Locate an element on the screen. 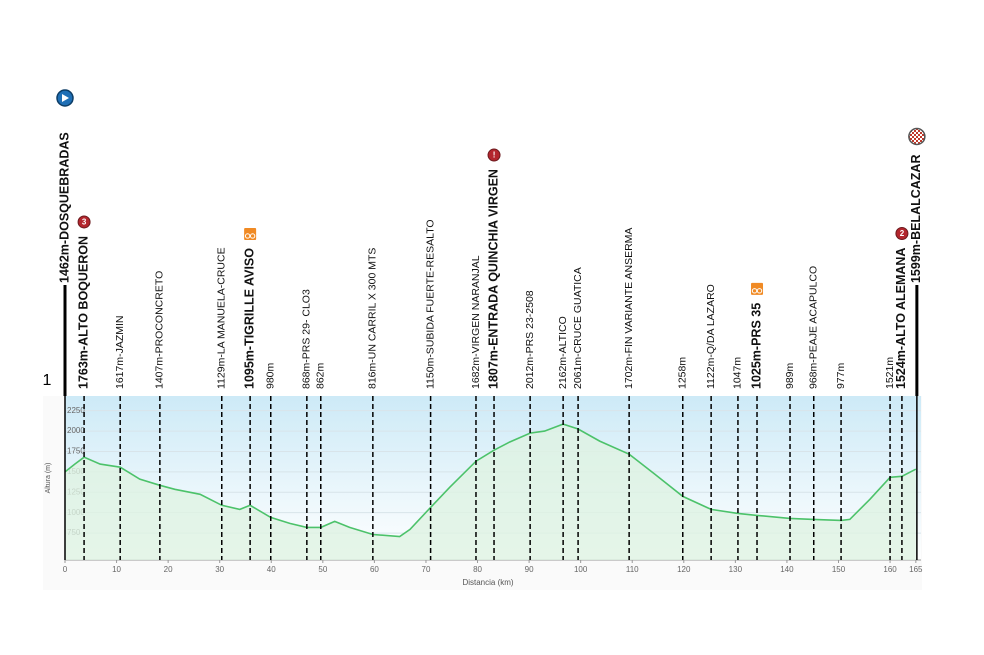  x-tick-label: 160 is located at coordinates (890, 569).